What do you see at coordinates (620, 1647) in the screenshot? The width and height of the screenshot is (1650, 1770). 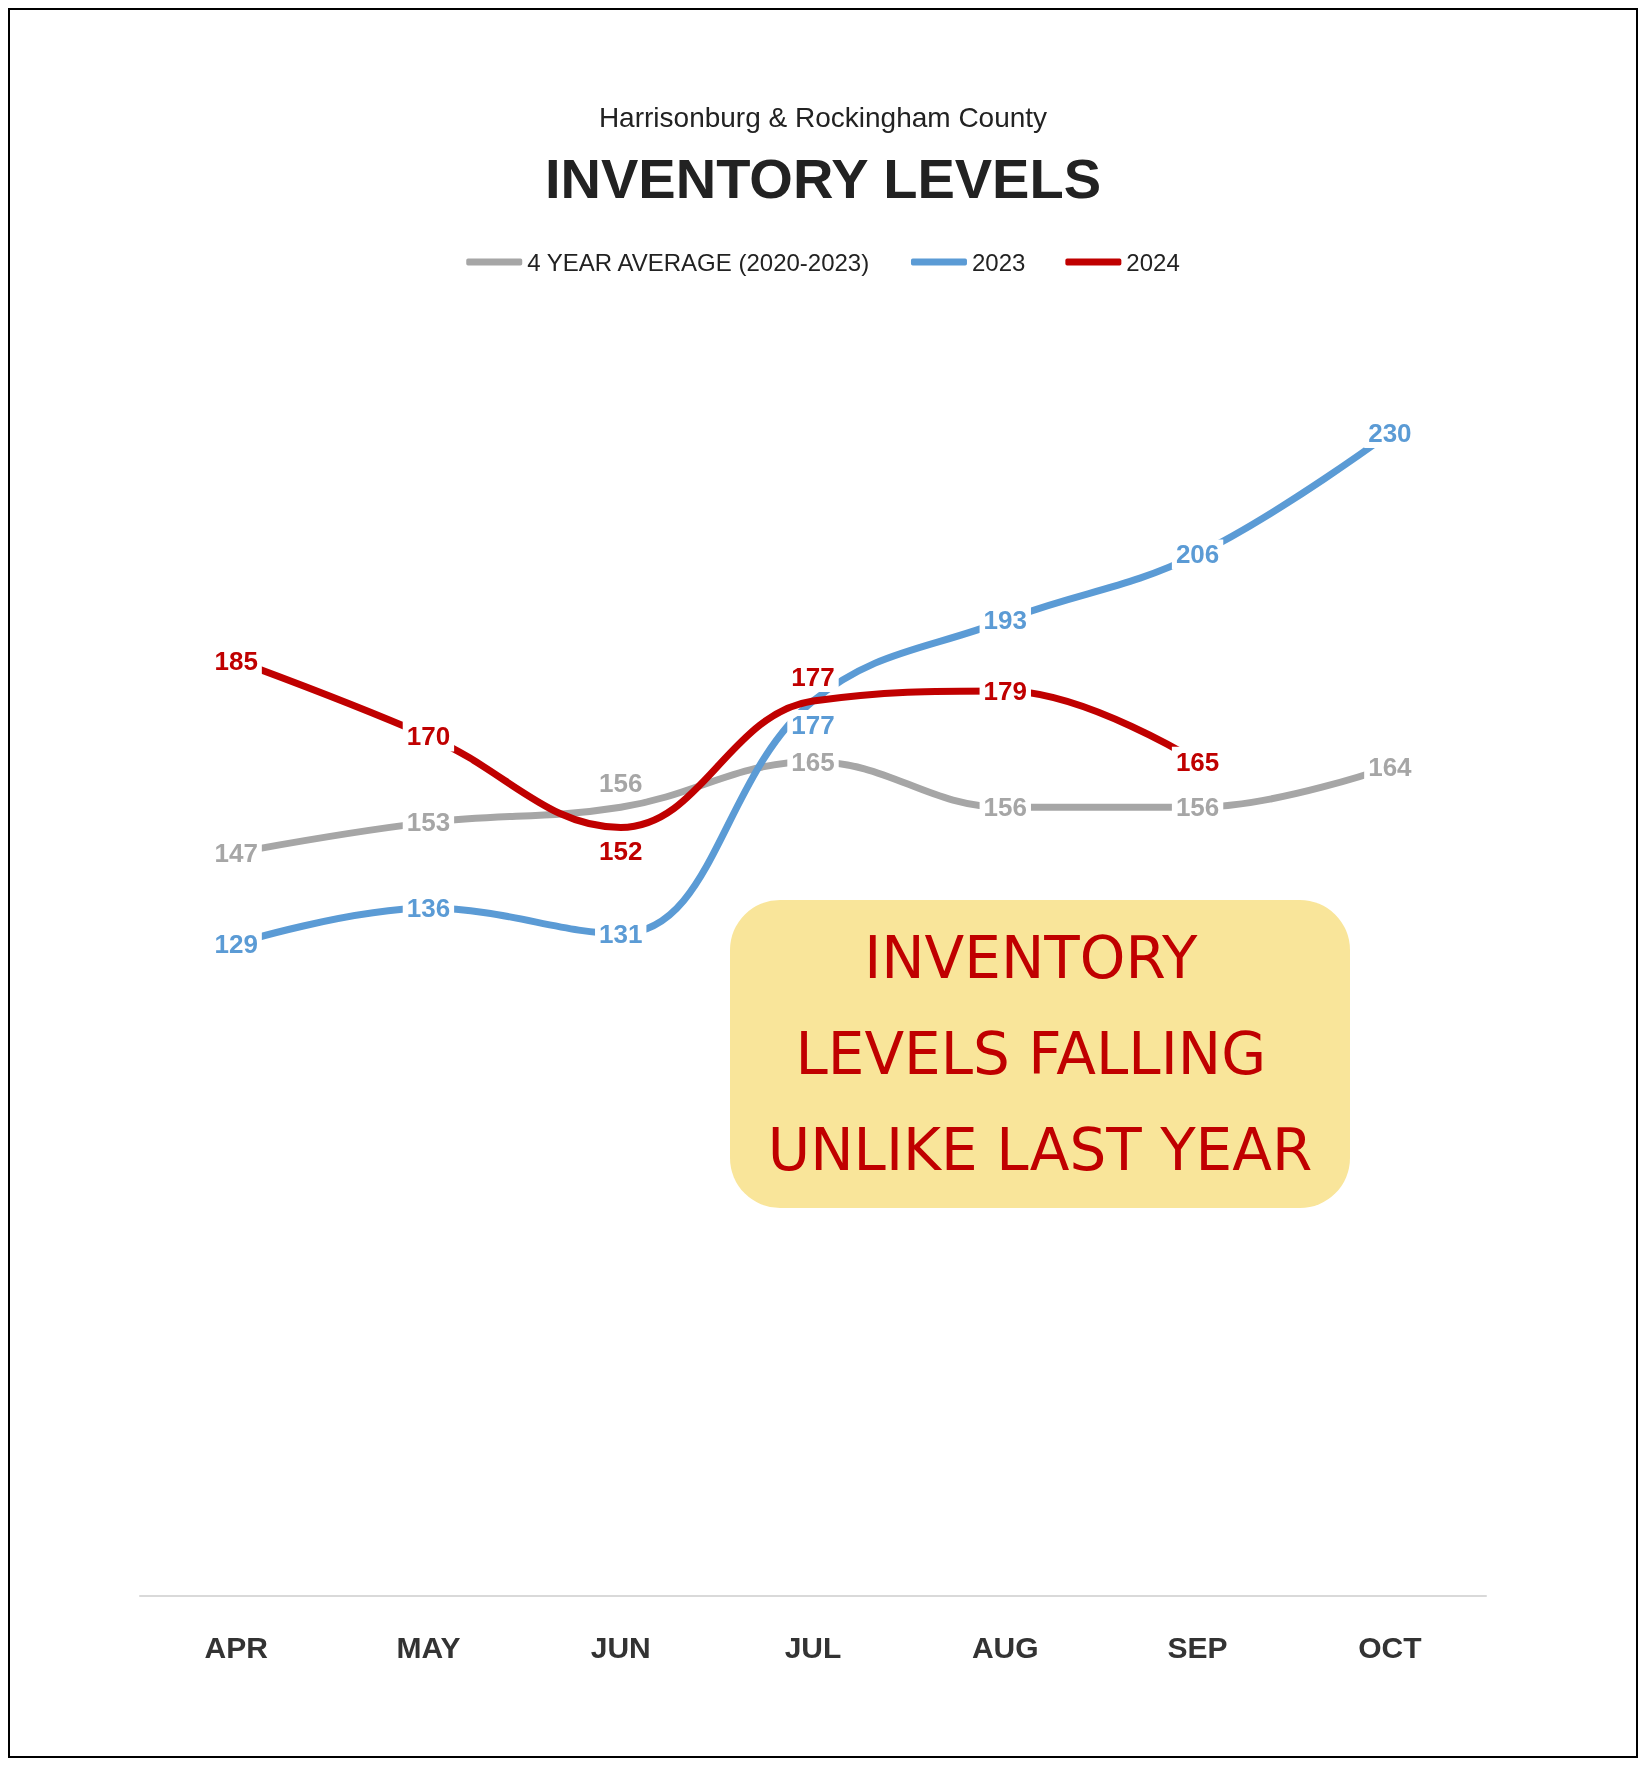 I see `x-tick-label: JUN` at bounding box center [620, 1647].